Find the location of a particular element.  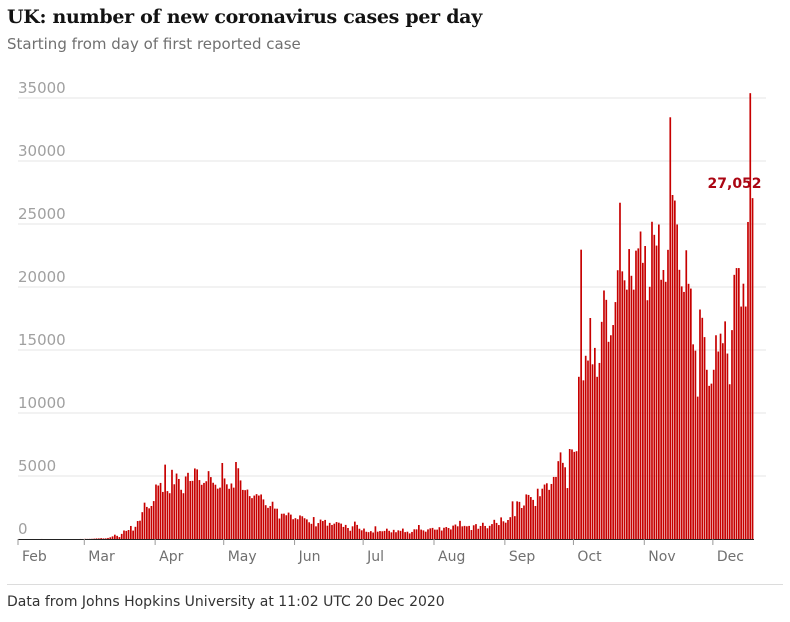

x-tick-label: Nov is located at coordinates (661, 557).